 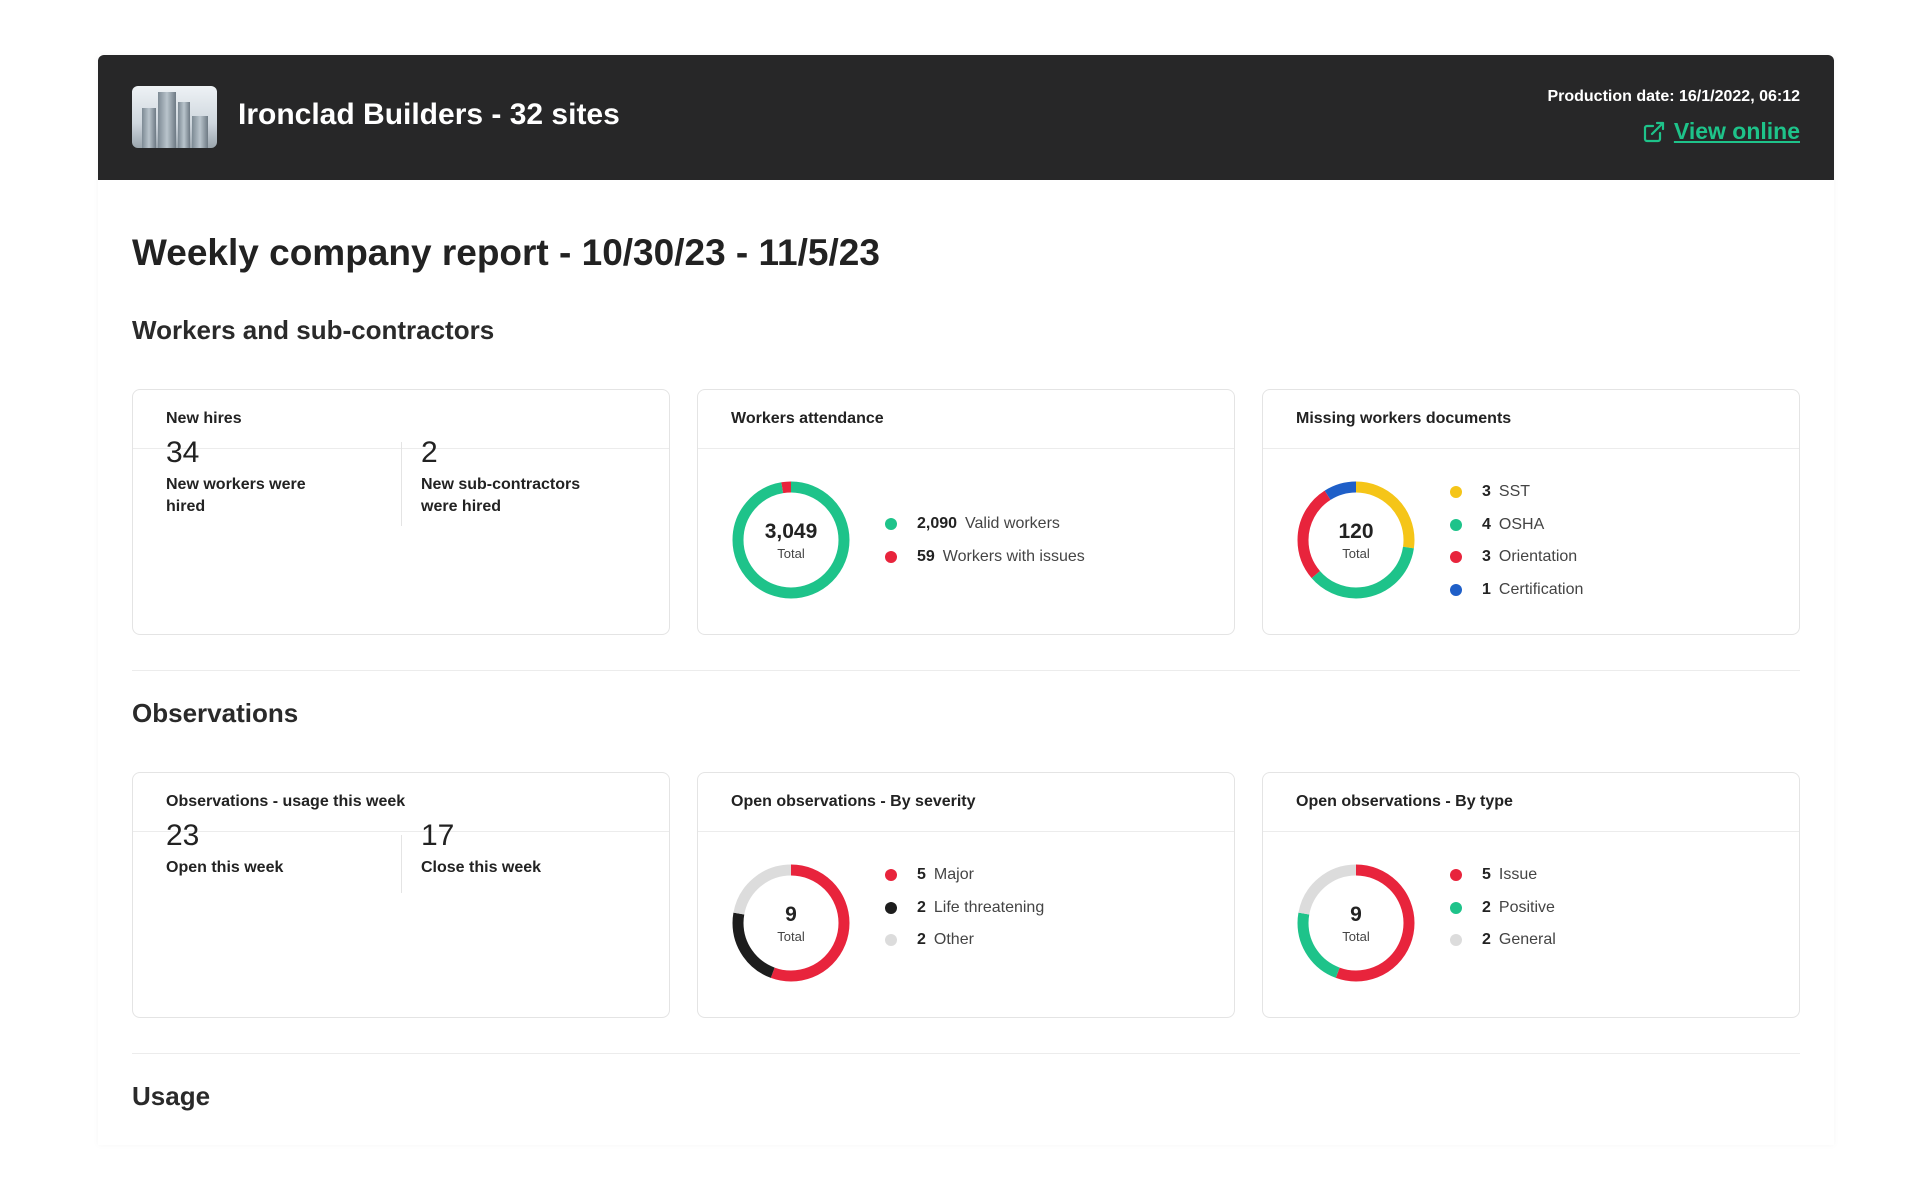 What do you see at coordinates (989, 907) in the screenshot?
I see `legend-label: Life threatening` at bounding box center [989, 907].